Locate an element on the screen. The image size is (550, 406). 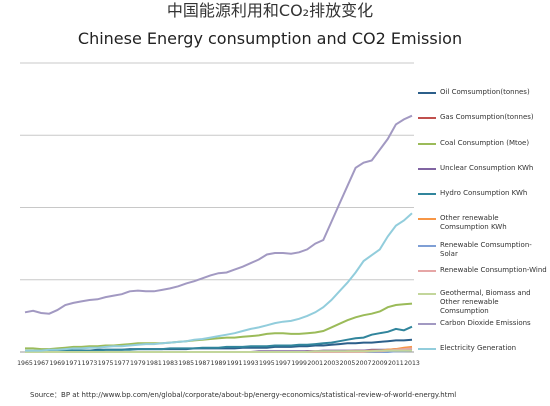
x-tick-label: 1977 is located at coordinates (122, 363).